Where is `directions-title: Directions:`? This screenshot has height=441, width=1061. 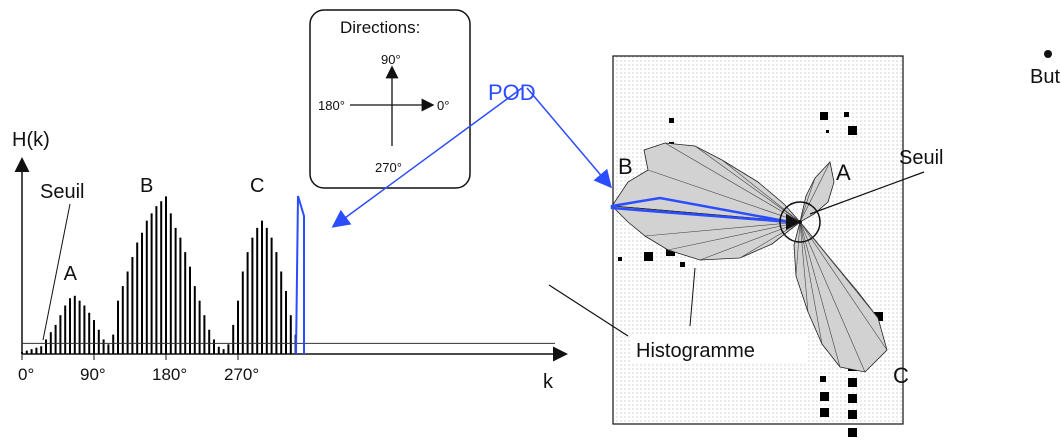 directions-title: Directions: is located at coordinates (380, 27).